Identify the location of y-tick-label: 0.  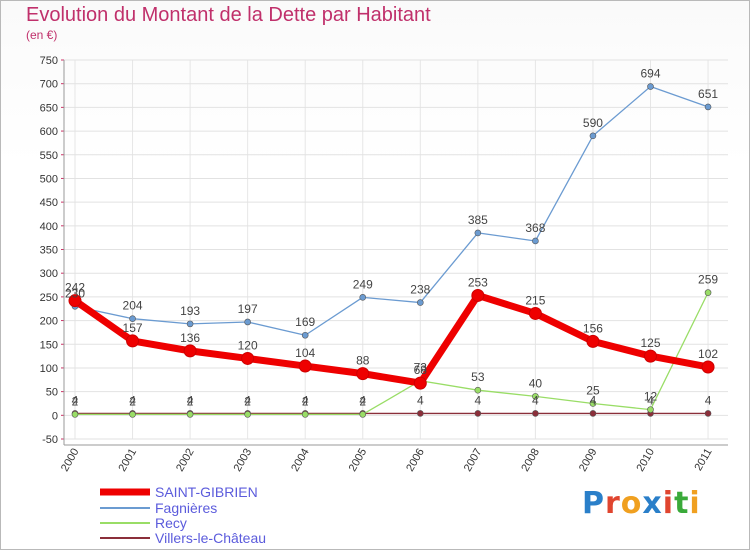
(55, 416).